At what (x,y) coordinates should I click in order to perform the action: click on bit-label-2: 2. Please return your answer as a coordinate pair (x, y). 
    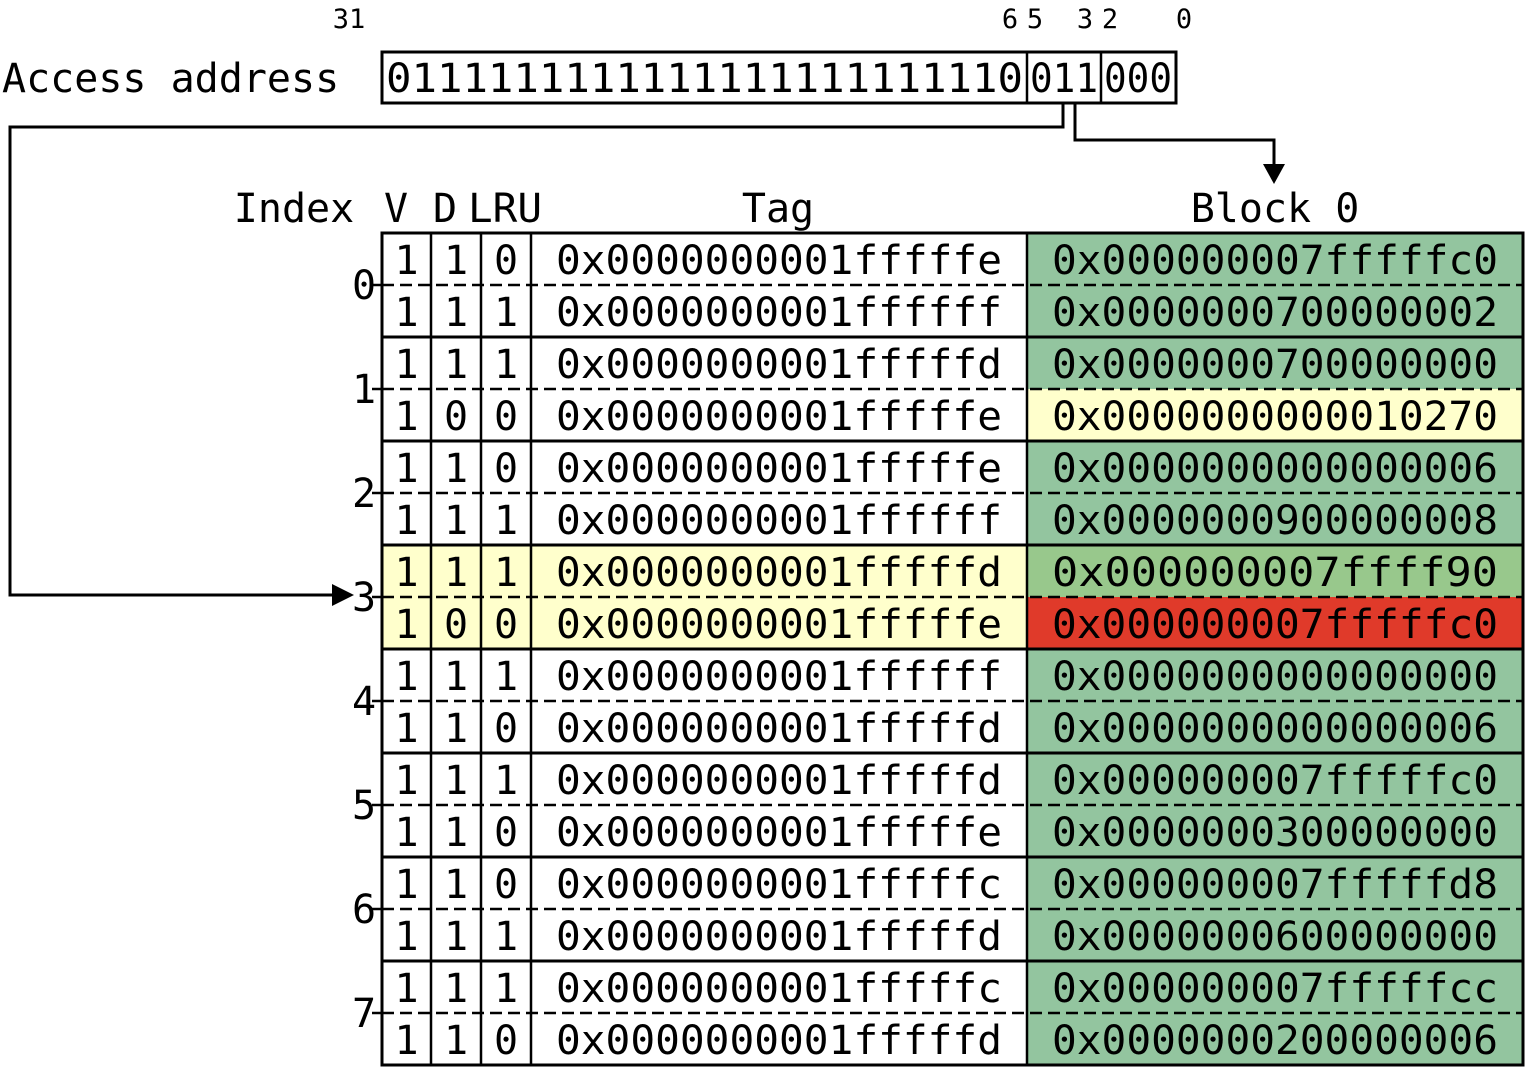
    Looking at the image, I should click on (1110, 19).